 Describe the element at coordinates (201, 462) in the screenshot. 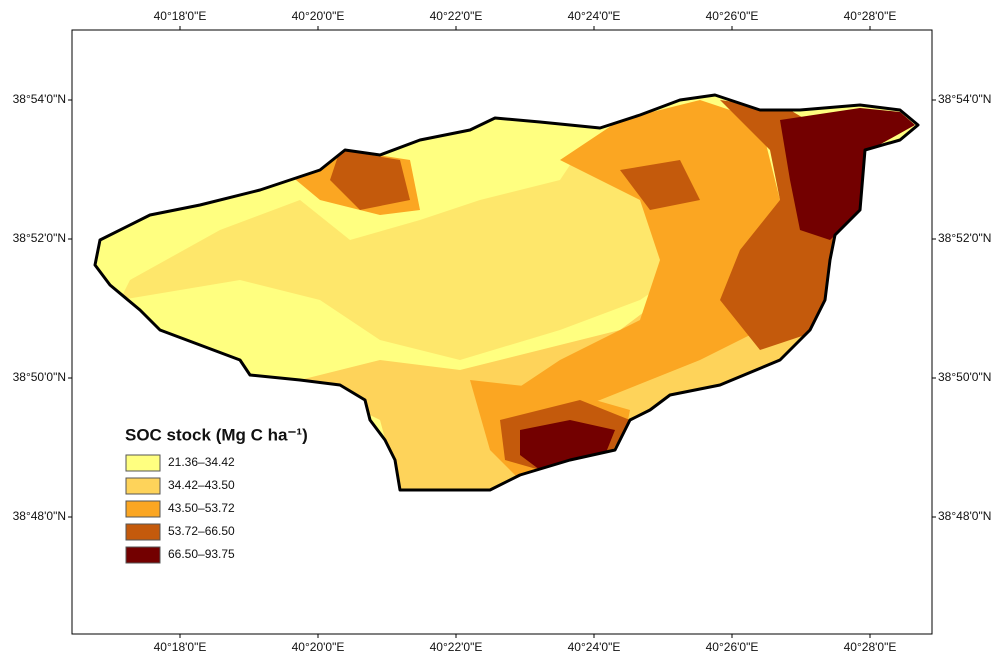

I see `legend-label: 21.36–34.42` at that location.